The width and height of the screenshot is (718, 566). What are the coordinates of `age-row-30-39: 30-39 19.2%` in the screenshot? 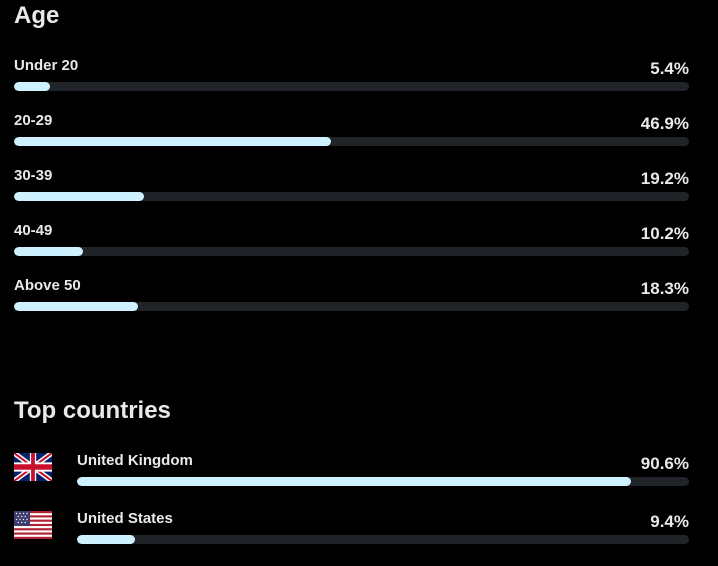 It's located at (351, 185).